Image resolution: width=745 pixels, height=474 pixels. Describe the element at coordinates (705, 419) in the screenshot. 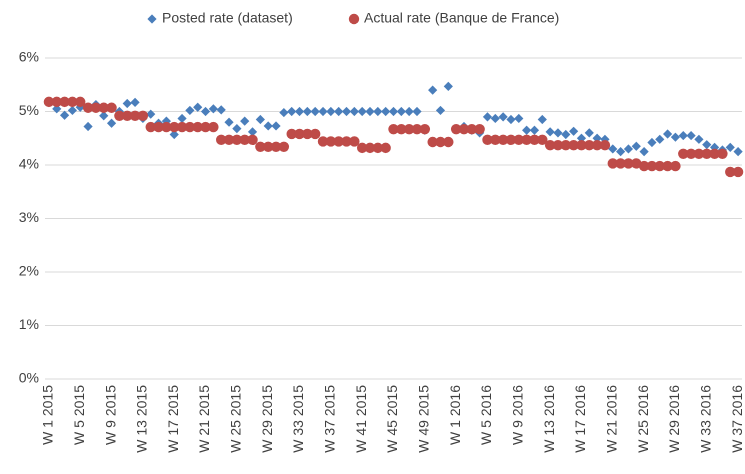

I see `x-tick-label: W 33 2016` at that location.